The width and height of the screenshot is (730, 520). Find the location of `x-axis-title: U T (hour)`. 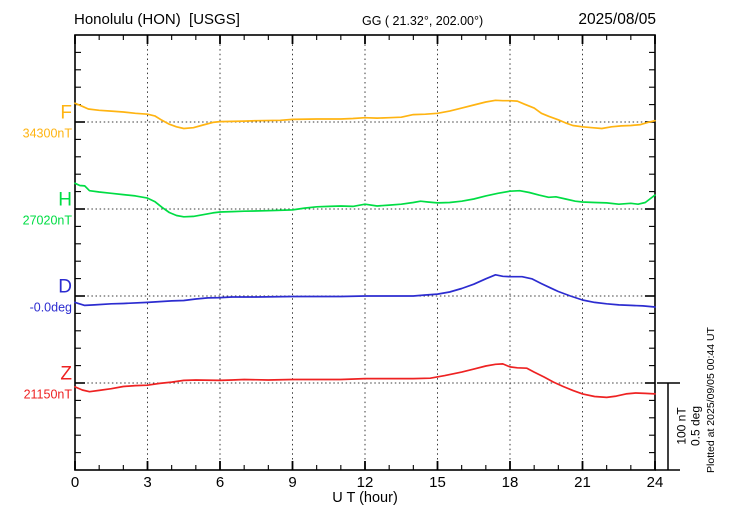

x-axis-title: U T (hour) is located at coordinates (365, 498).